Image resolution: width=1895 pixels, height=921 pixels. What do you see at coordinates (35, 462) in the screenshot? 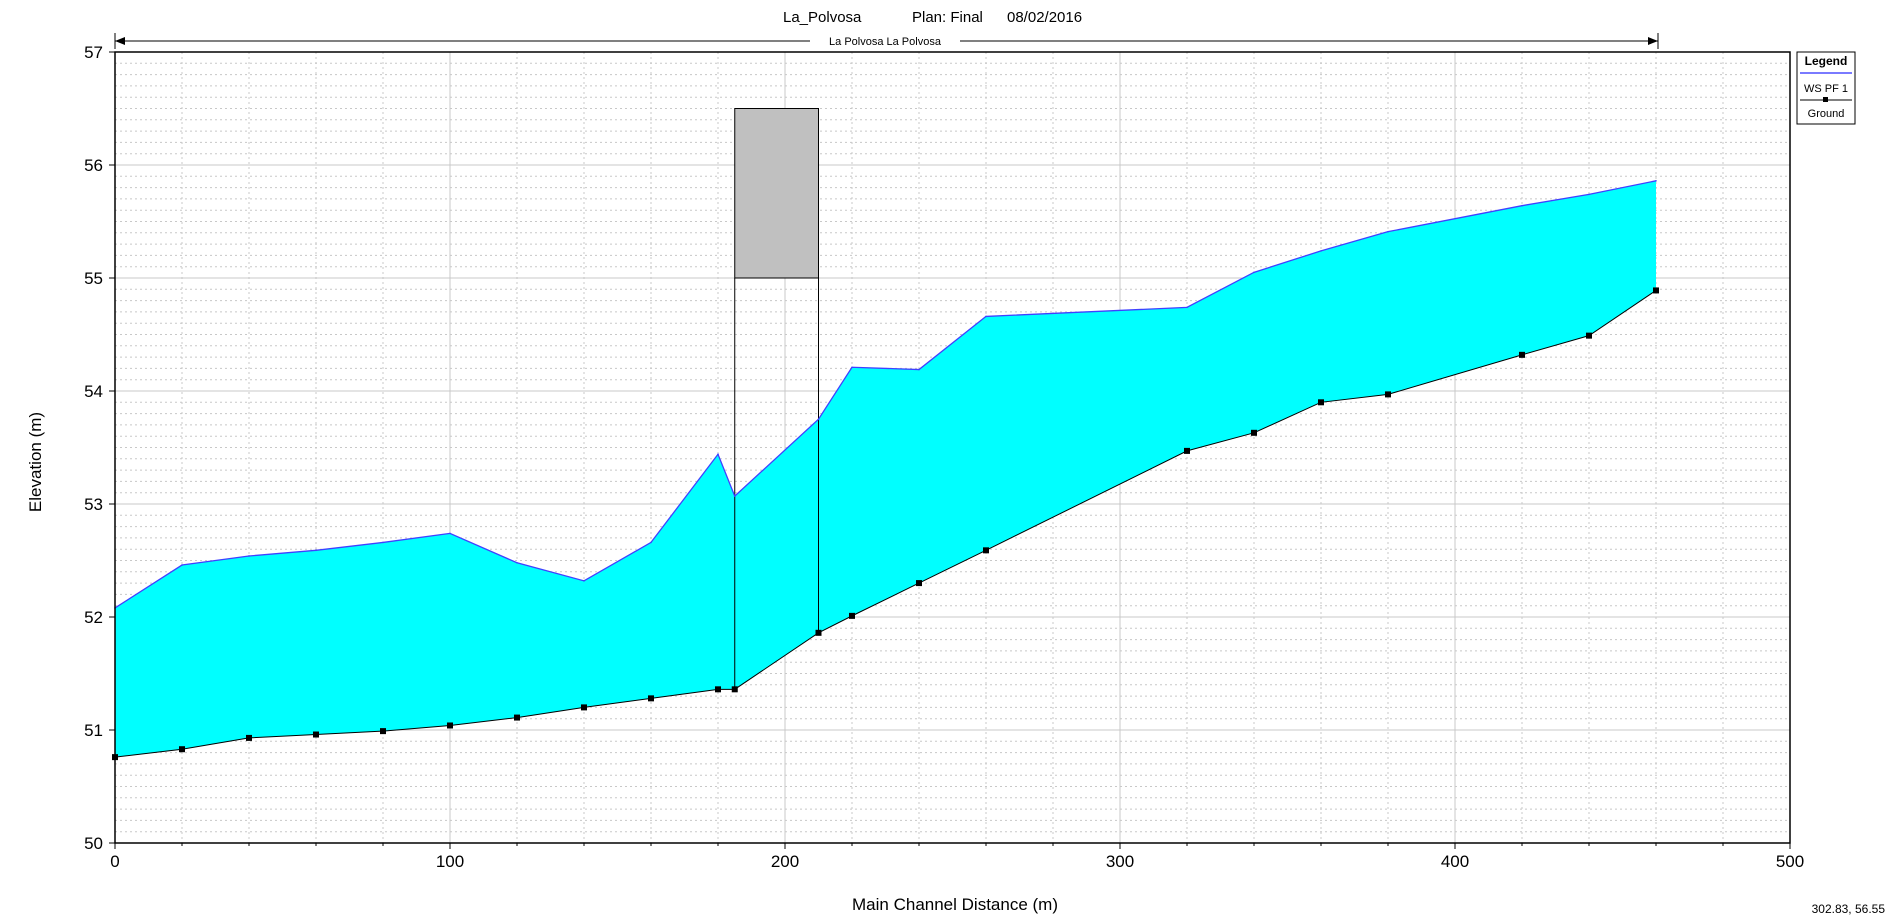
I see `y-axis-label: Elevation (m)` at bounding box center [35, 462].